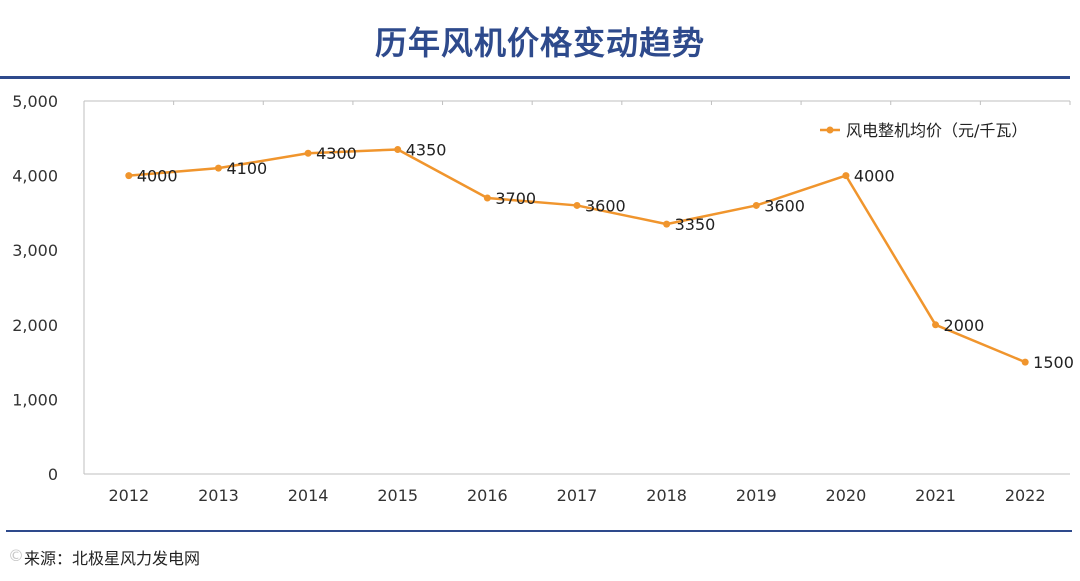 The width and height of the screenshot is (1080, 581). Describe the element at coordinates (218, 495) in the screenshot. I see `x-tick-label: 2013` at that location.